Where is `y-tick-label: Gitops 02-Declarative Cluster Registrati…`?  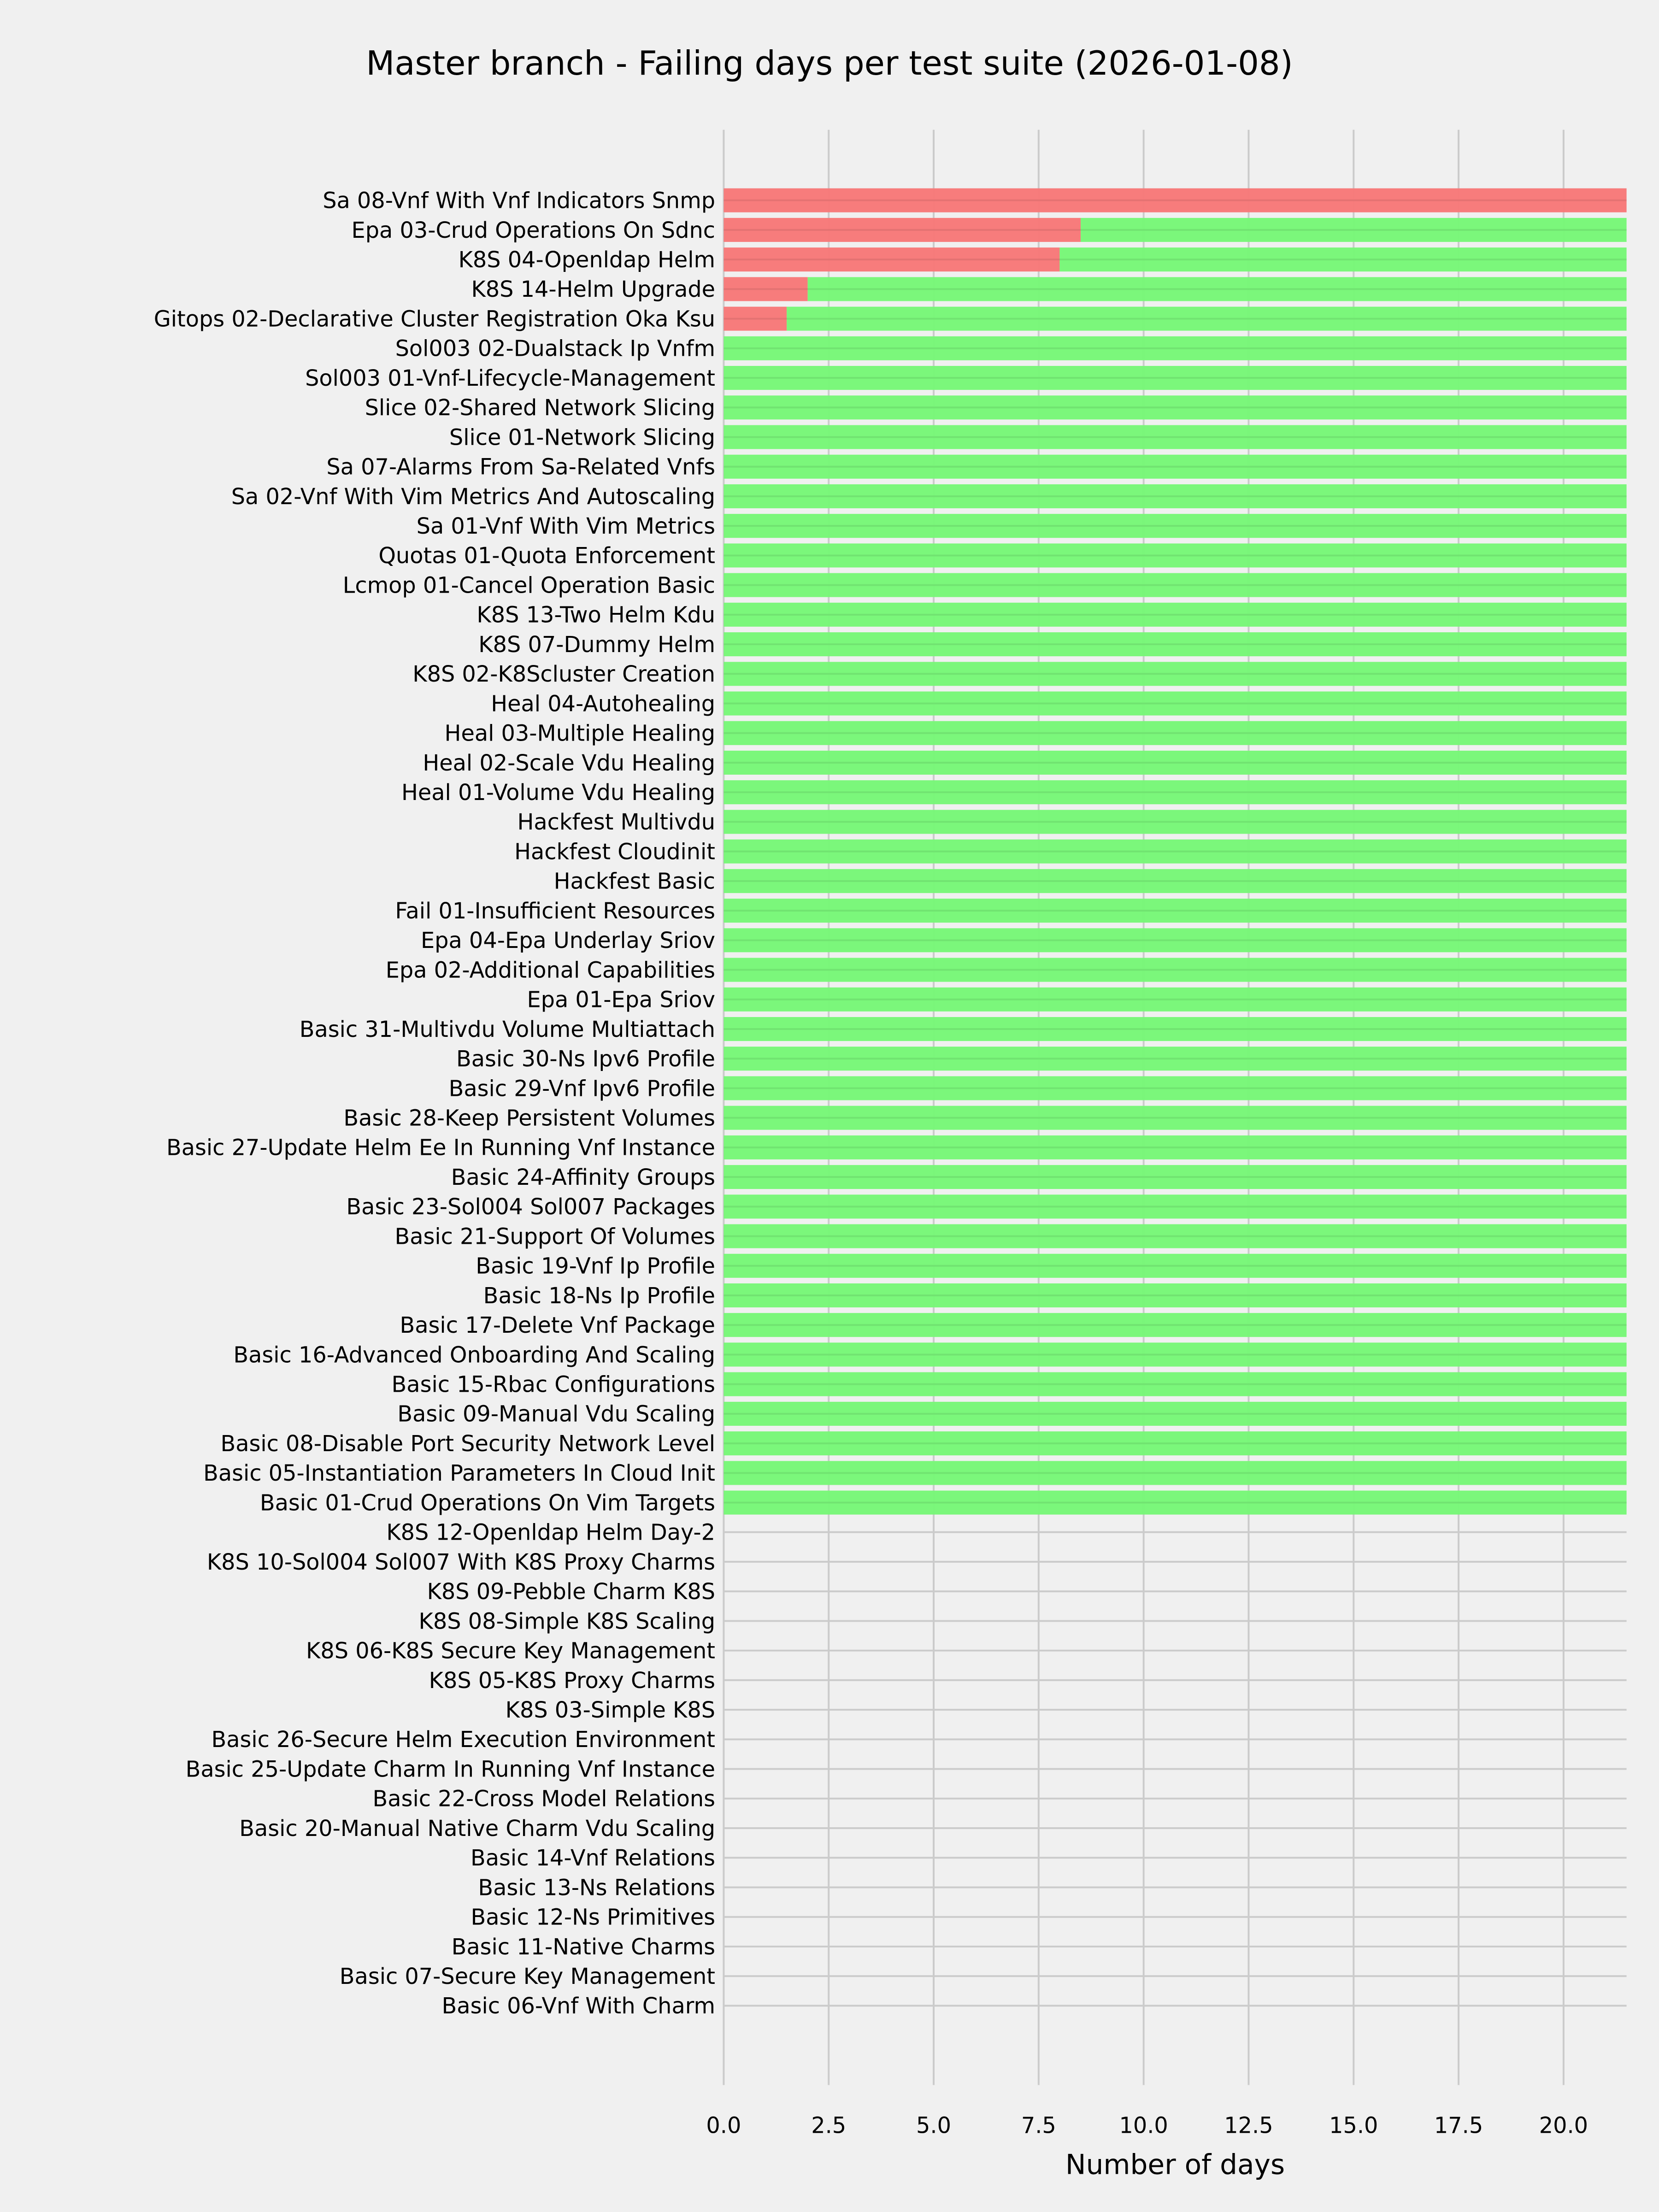 y-tick-label: Gitops 02-Declarative Cluster Registrati… is located at coordinates (434, 319).